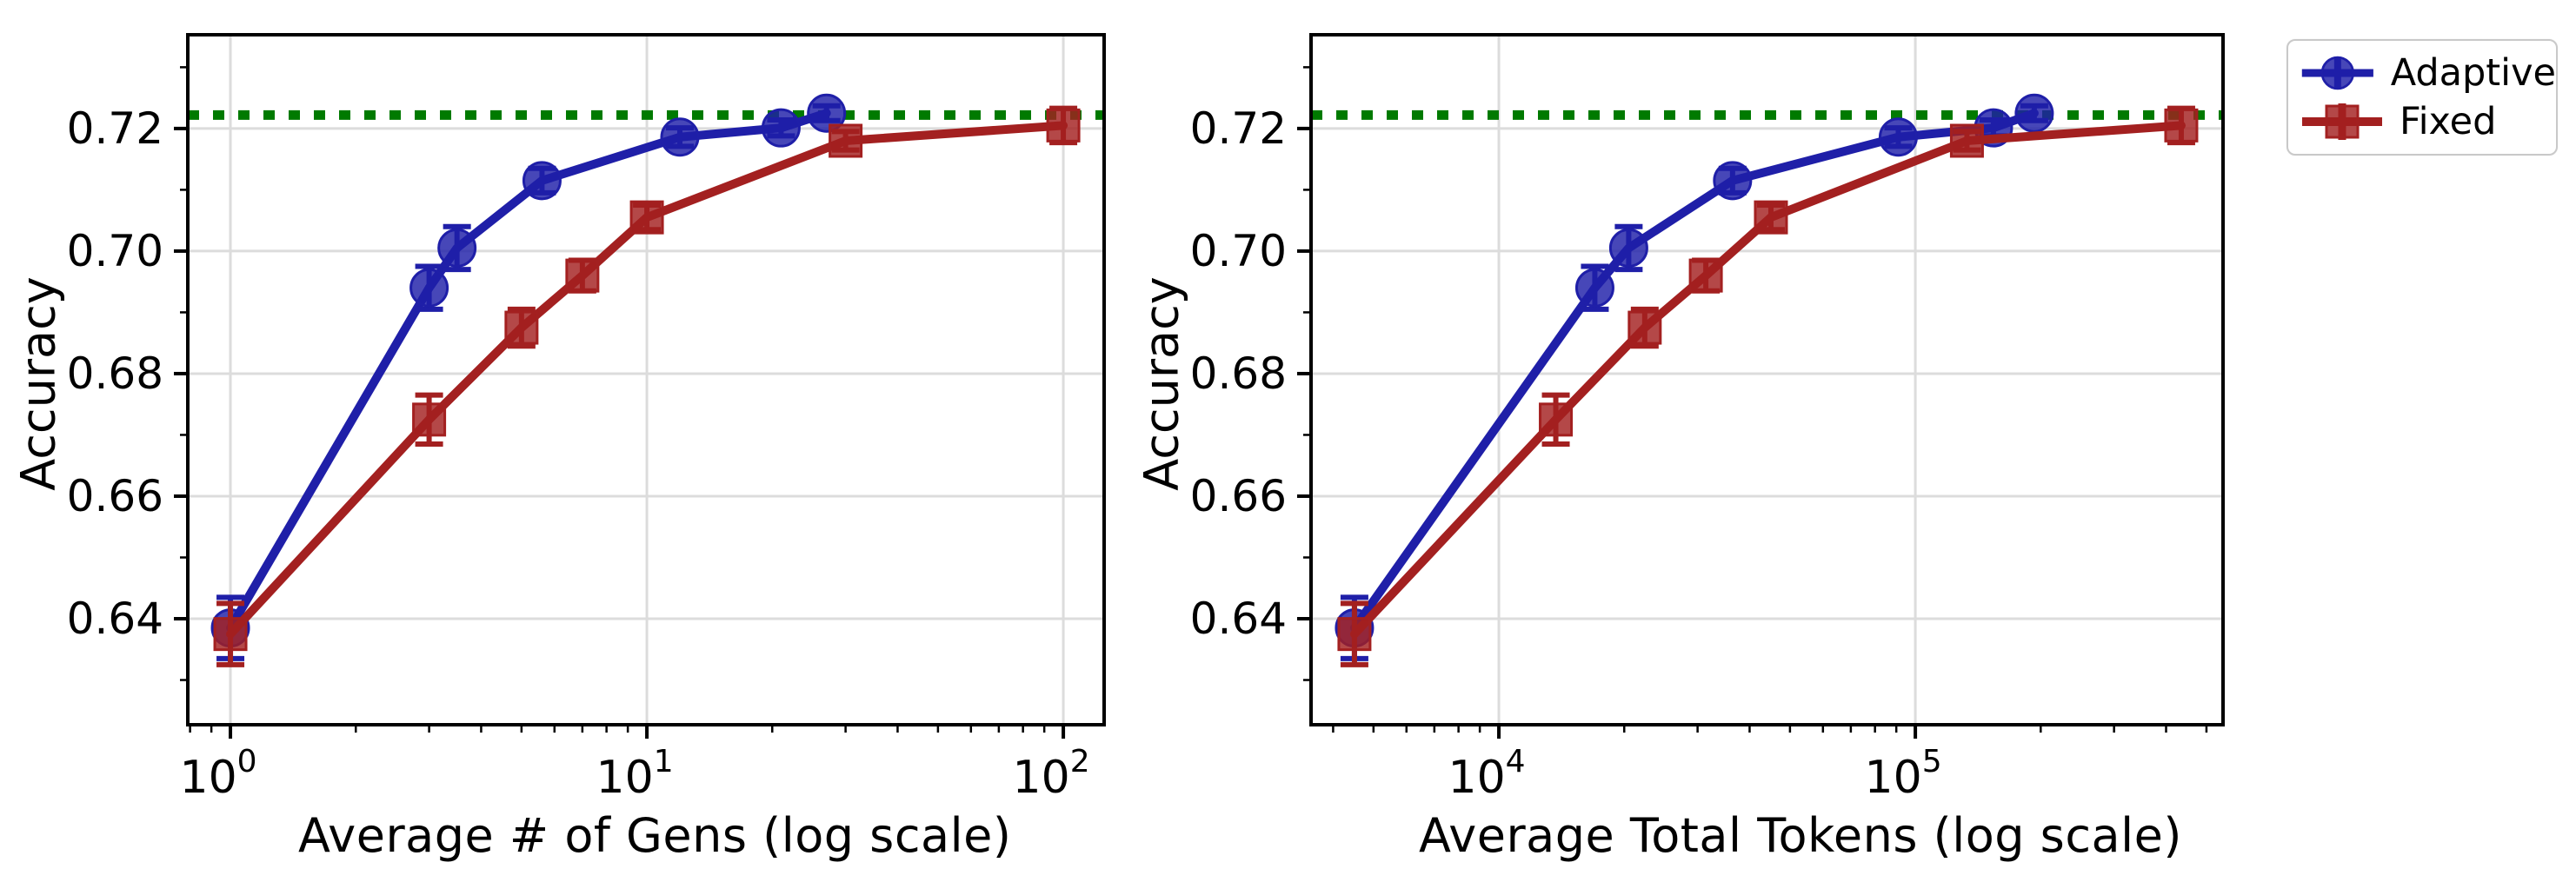  I want to click on legend-item-fixed: Fixed, so click(2422, 121).